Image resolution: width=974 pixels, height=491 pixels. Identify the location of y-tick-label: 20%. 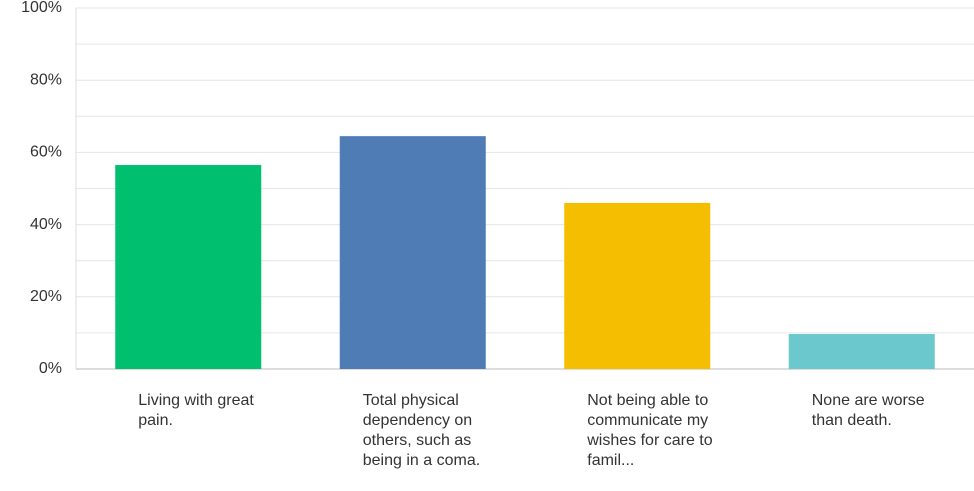
(46, 296).